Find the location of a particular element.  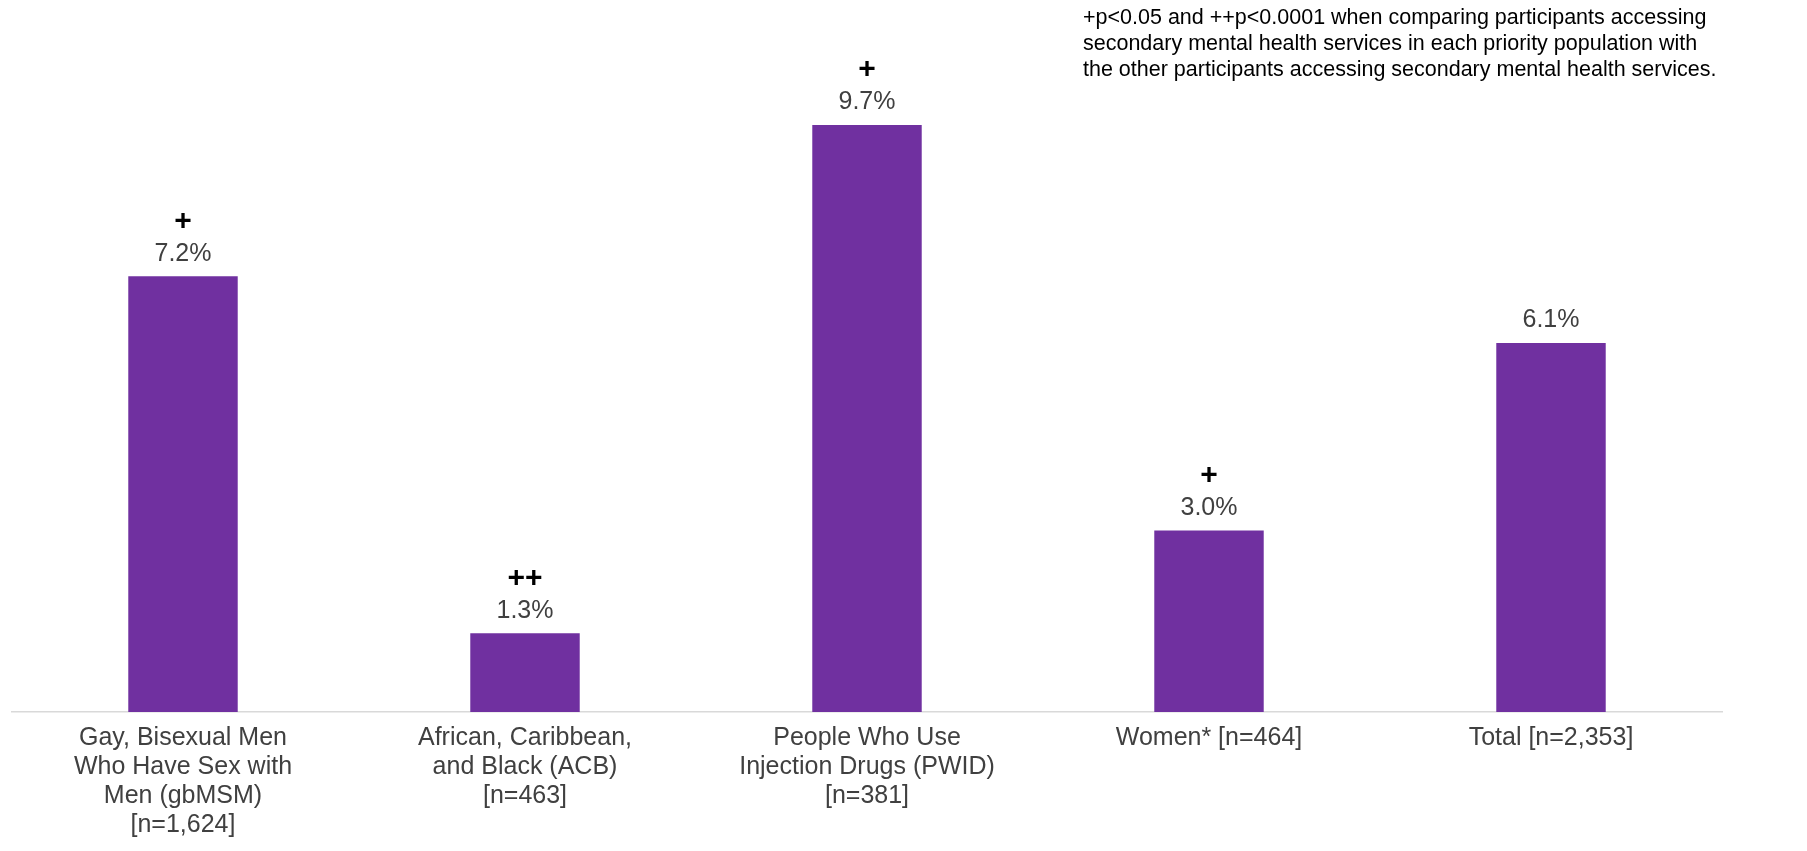

text: +p<0.05 and ++p<0.0001 when comparing participants accessing secondary mental health services in each priority population with the other participants accessing secondary mental health services. is located at coordinates (1400, 43).